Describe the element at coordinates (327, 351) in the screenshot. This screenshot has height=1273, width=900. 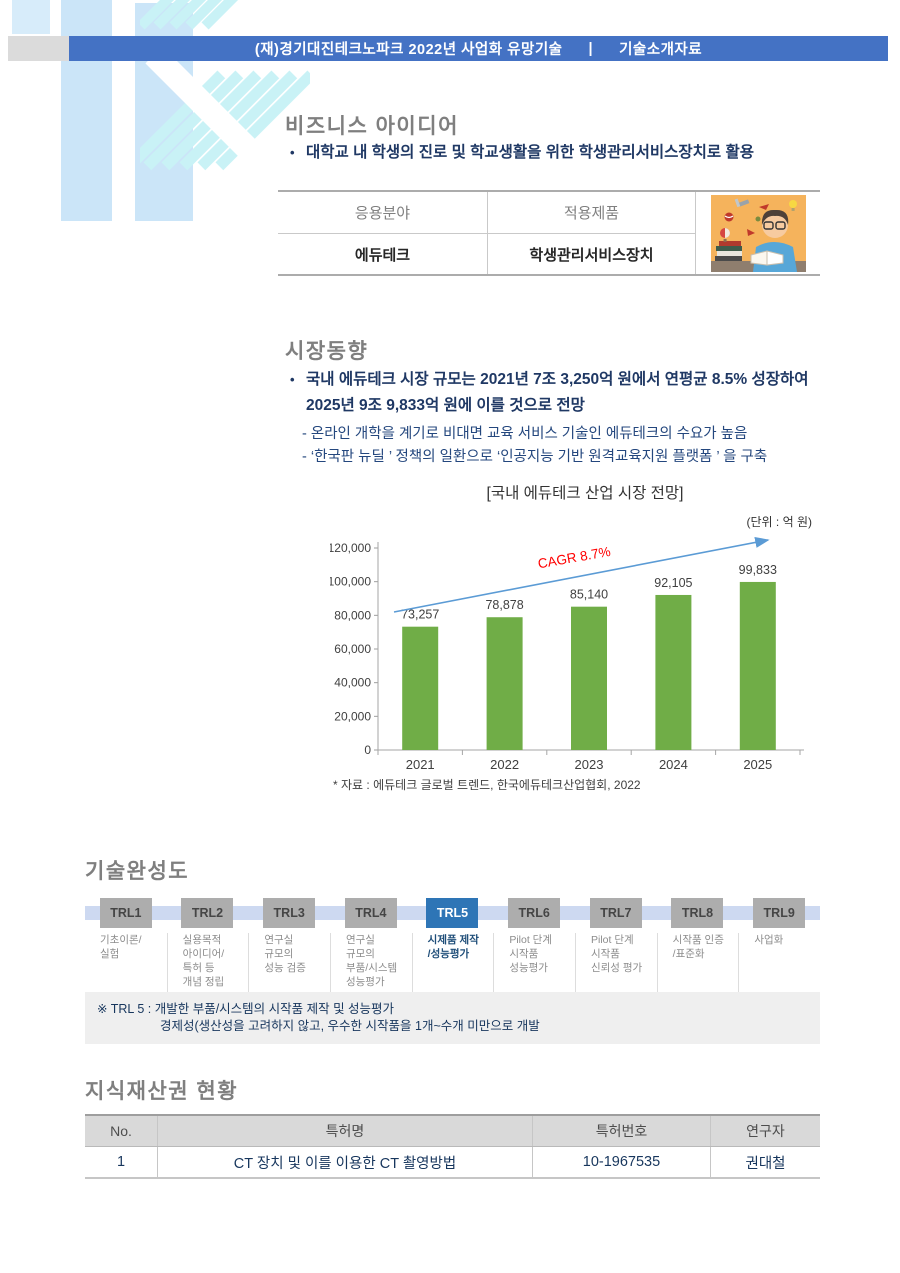
I see `market-trend-heading: 시장동향` at that location.